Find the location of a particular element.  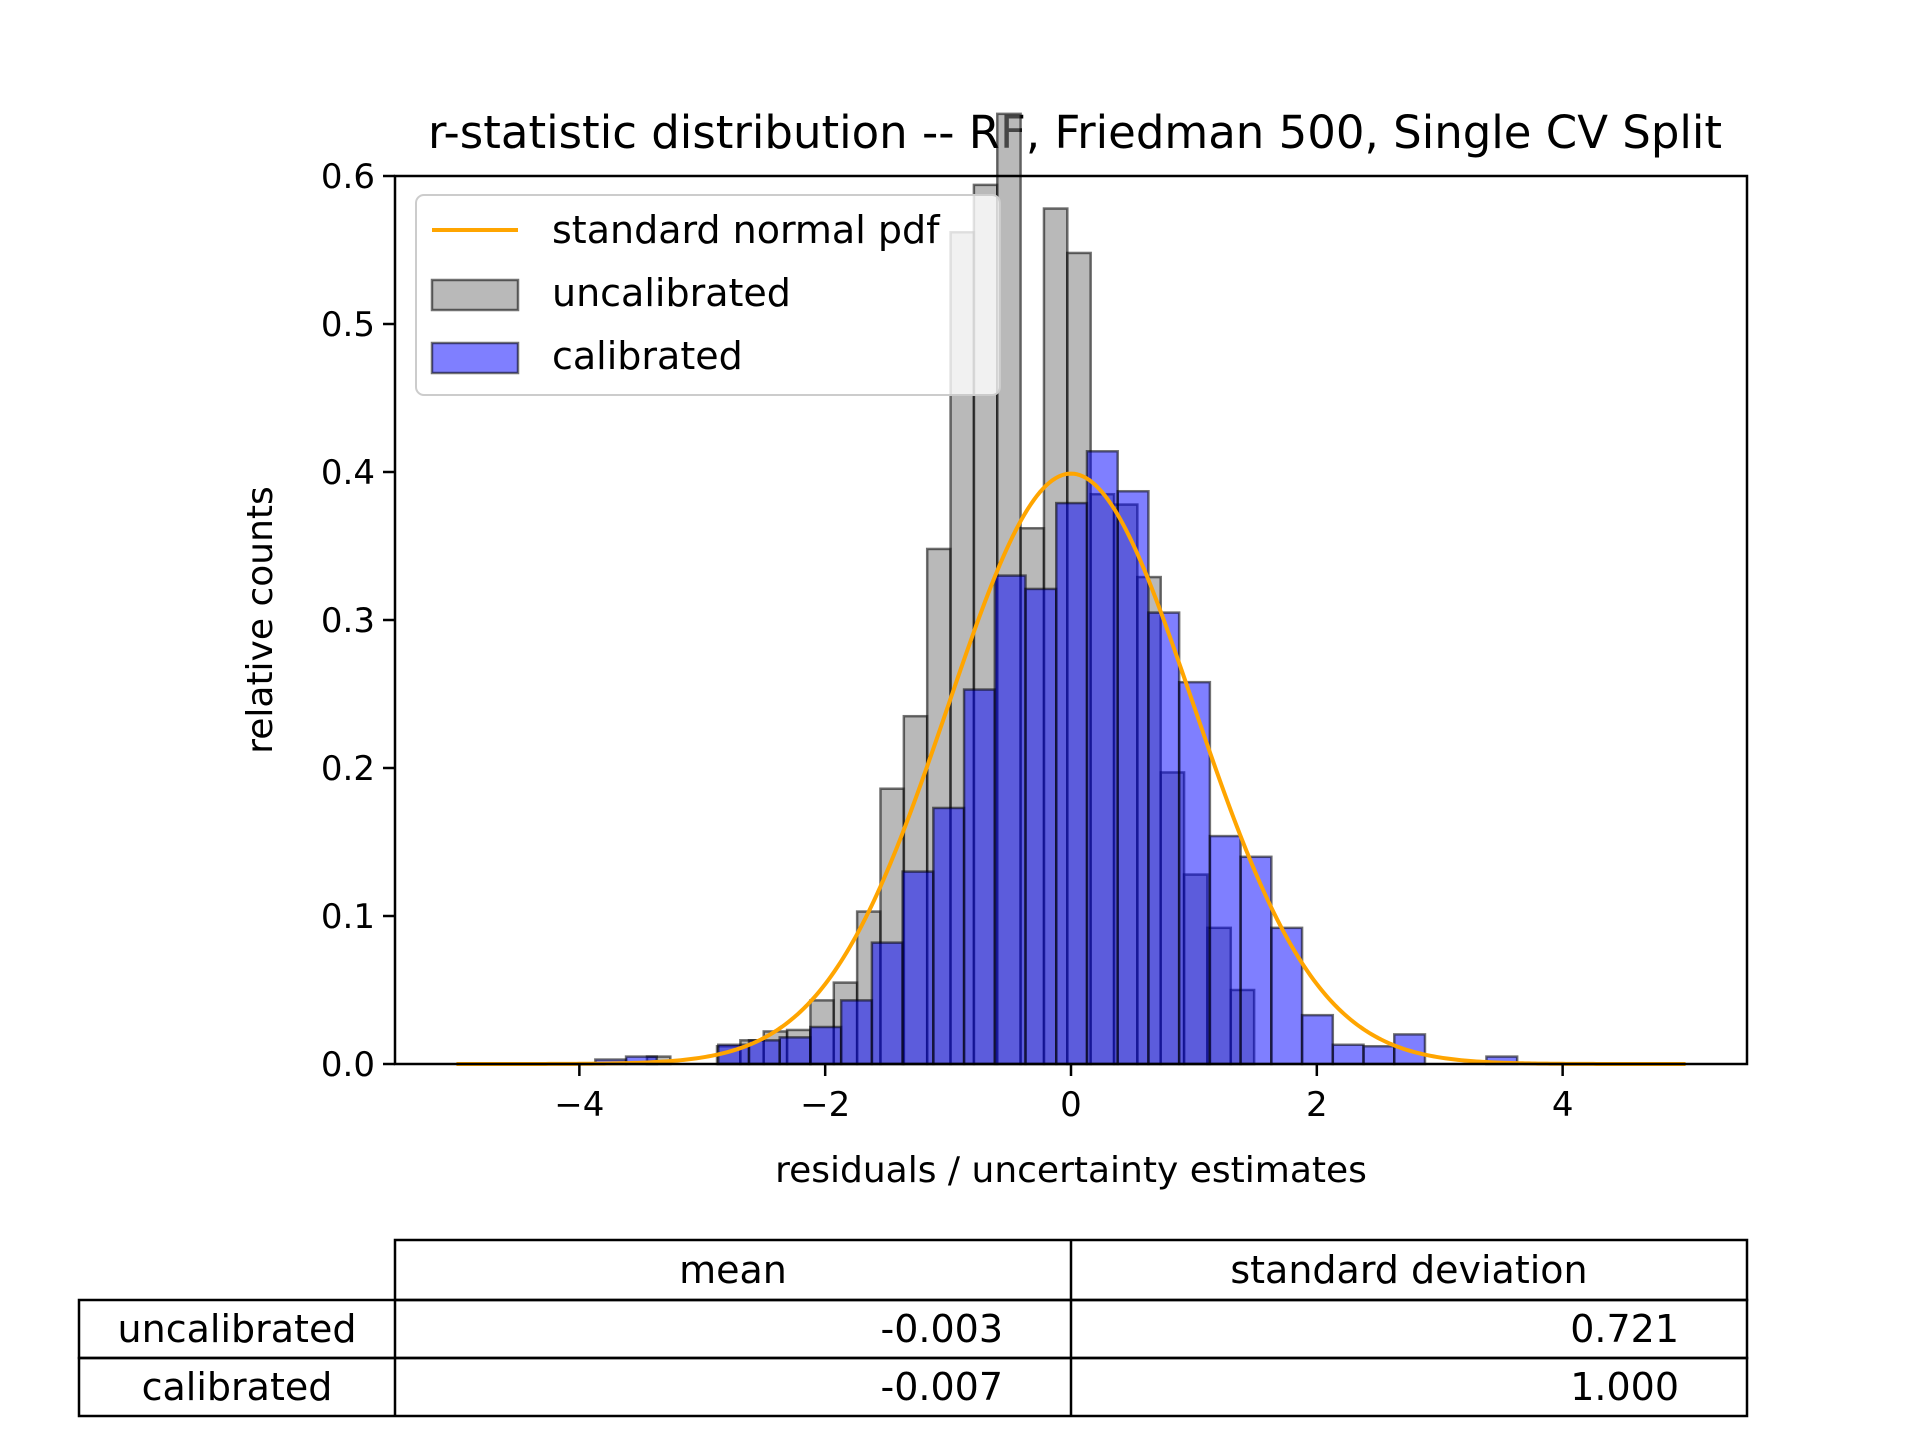

table-header-std: standard deviation is located at coordinates (1408, 1270).